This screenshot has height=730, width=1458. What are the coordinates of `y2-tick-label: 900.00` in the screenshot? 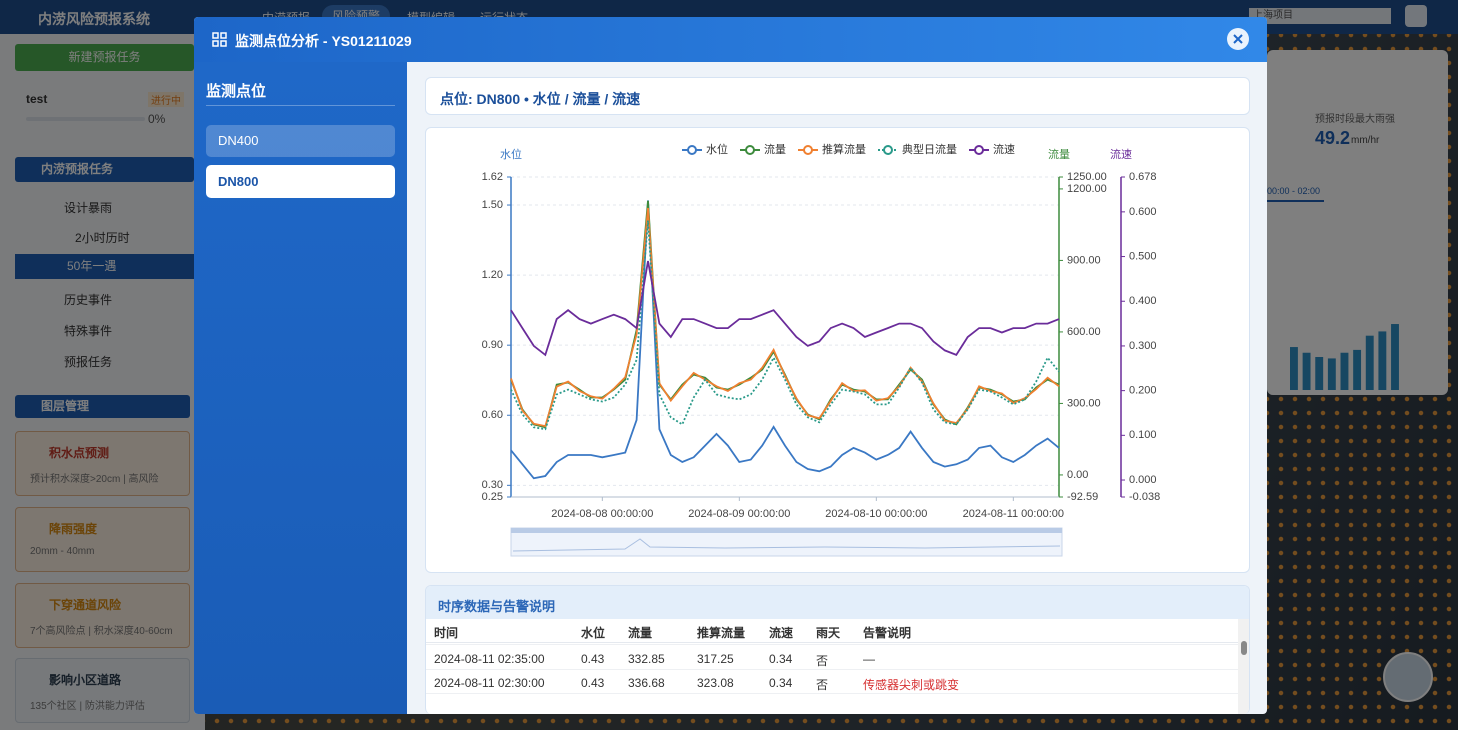 It's located at (1084, 260).